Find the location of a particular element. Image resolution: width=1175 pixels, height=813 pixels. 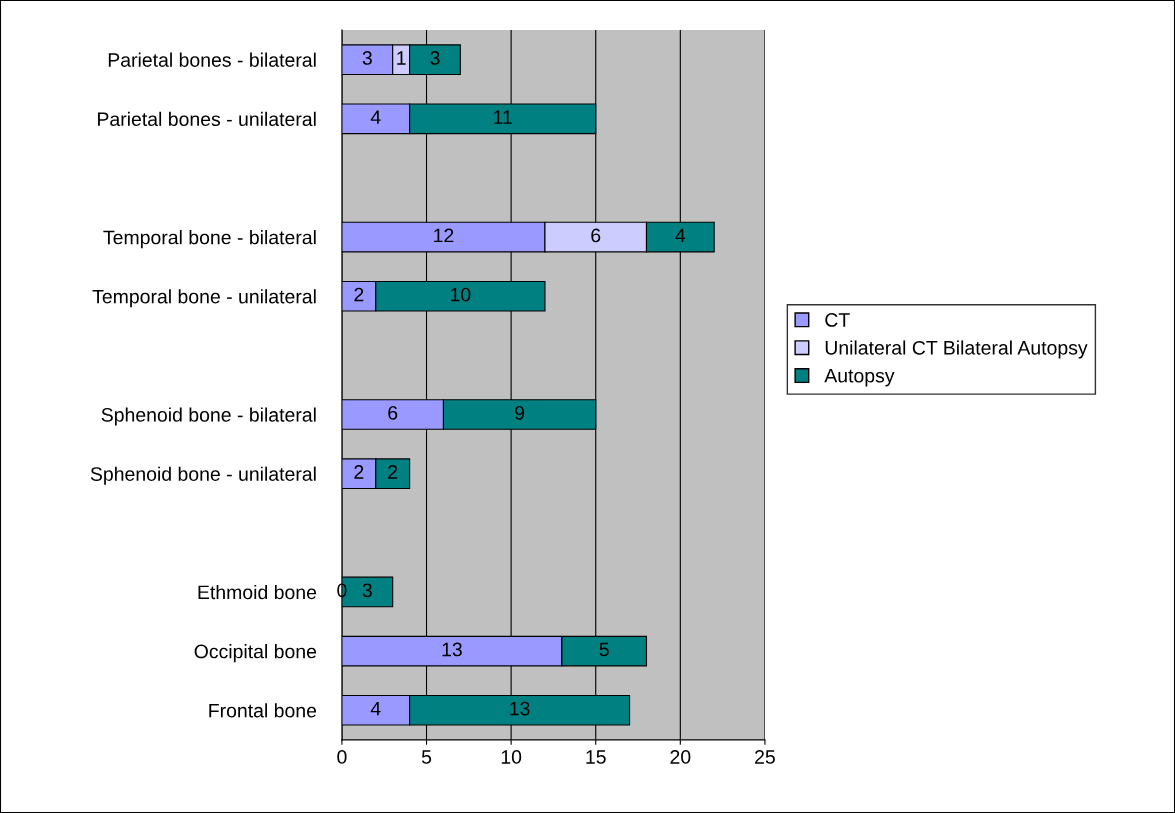

y-tick-label: Occipital bone is located at coordinates (255, 653).